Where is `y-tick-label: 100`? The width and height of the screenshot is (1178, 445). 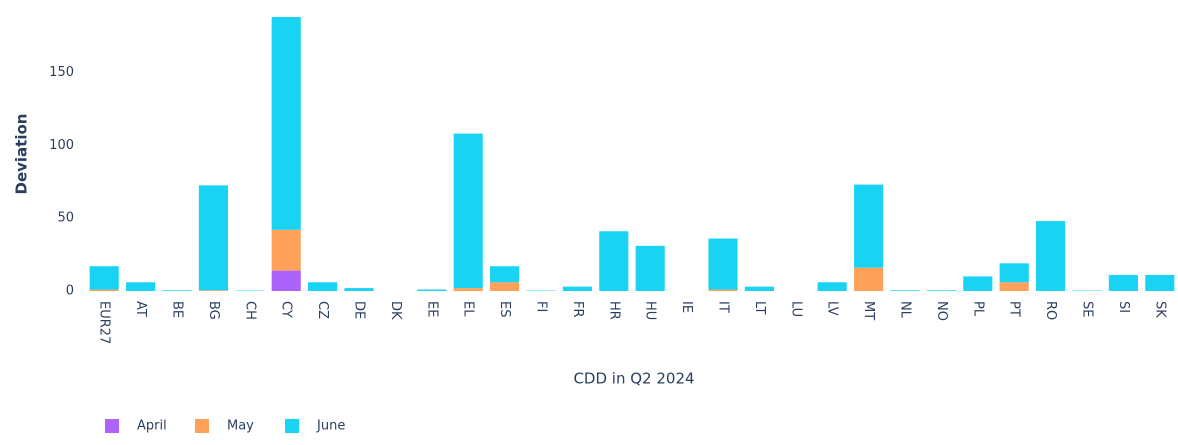 y-tick-label: 100 is located at coordinates (61, 145).